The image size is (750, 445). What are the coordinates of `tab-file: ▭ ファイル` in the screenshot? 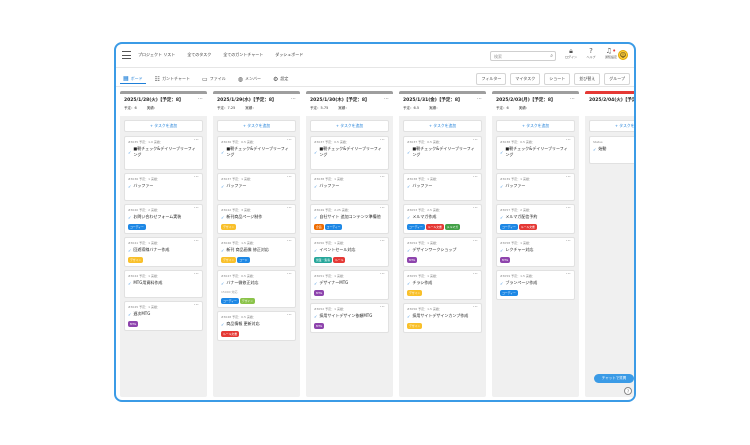 It's located at (214, 79).